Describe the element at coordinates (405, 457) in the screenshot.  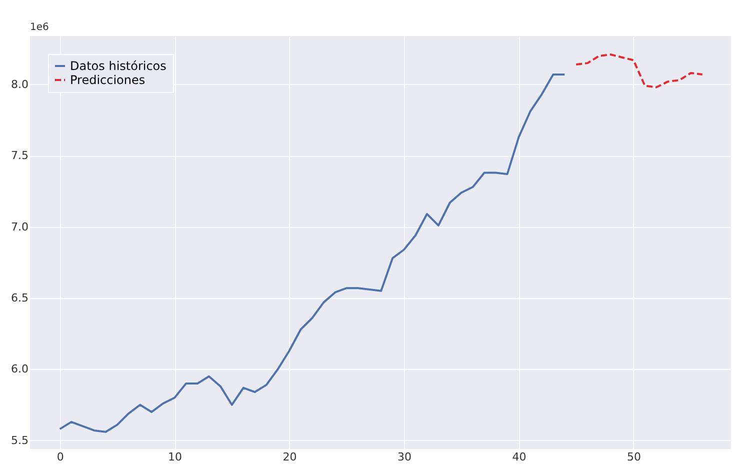
I see `x-tick-label: 30` at that location.